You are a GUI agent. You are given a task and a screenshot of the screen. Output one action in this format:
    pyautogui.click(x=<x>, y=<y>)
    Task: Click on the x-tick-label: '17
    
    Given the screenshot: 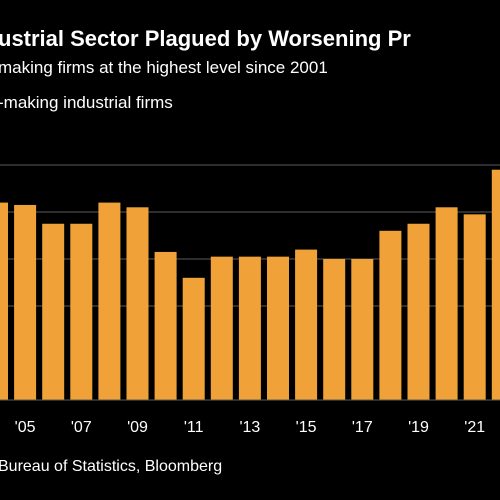 What is the action you would take?
    pyautogui.click(x=362, y=427)
    